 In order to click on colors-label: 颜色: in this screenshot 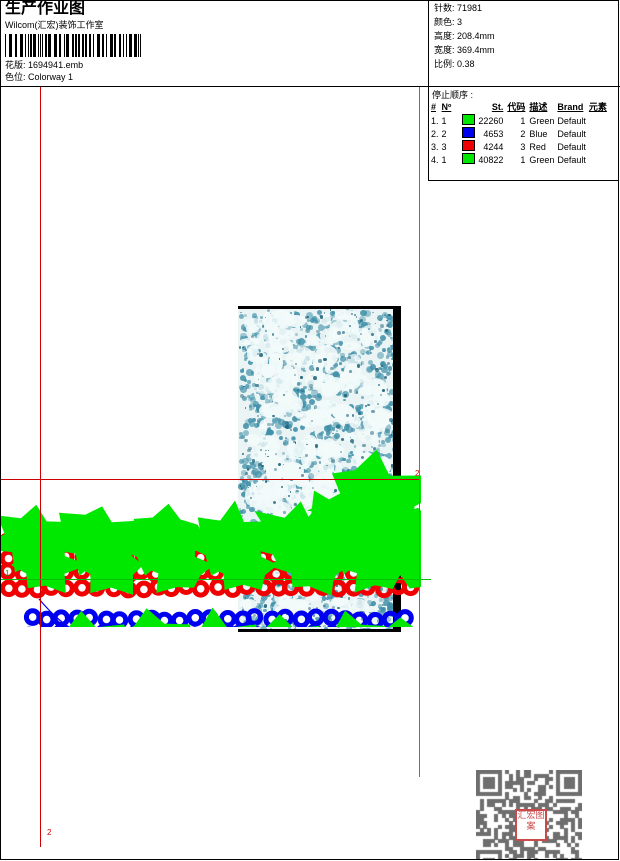, I will do `click(444, 22)`.